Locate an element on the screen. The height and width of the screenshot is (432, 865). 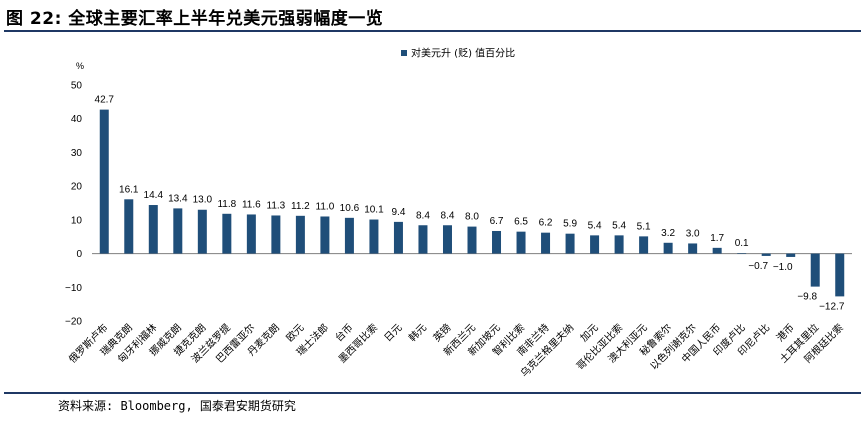
data-label: 5.1 is located at coordinates (644, 226).